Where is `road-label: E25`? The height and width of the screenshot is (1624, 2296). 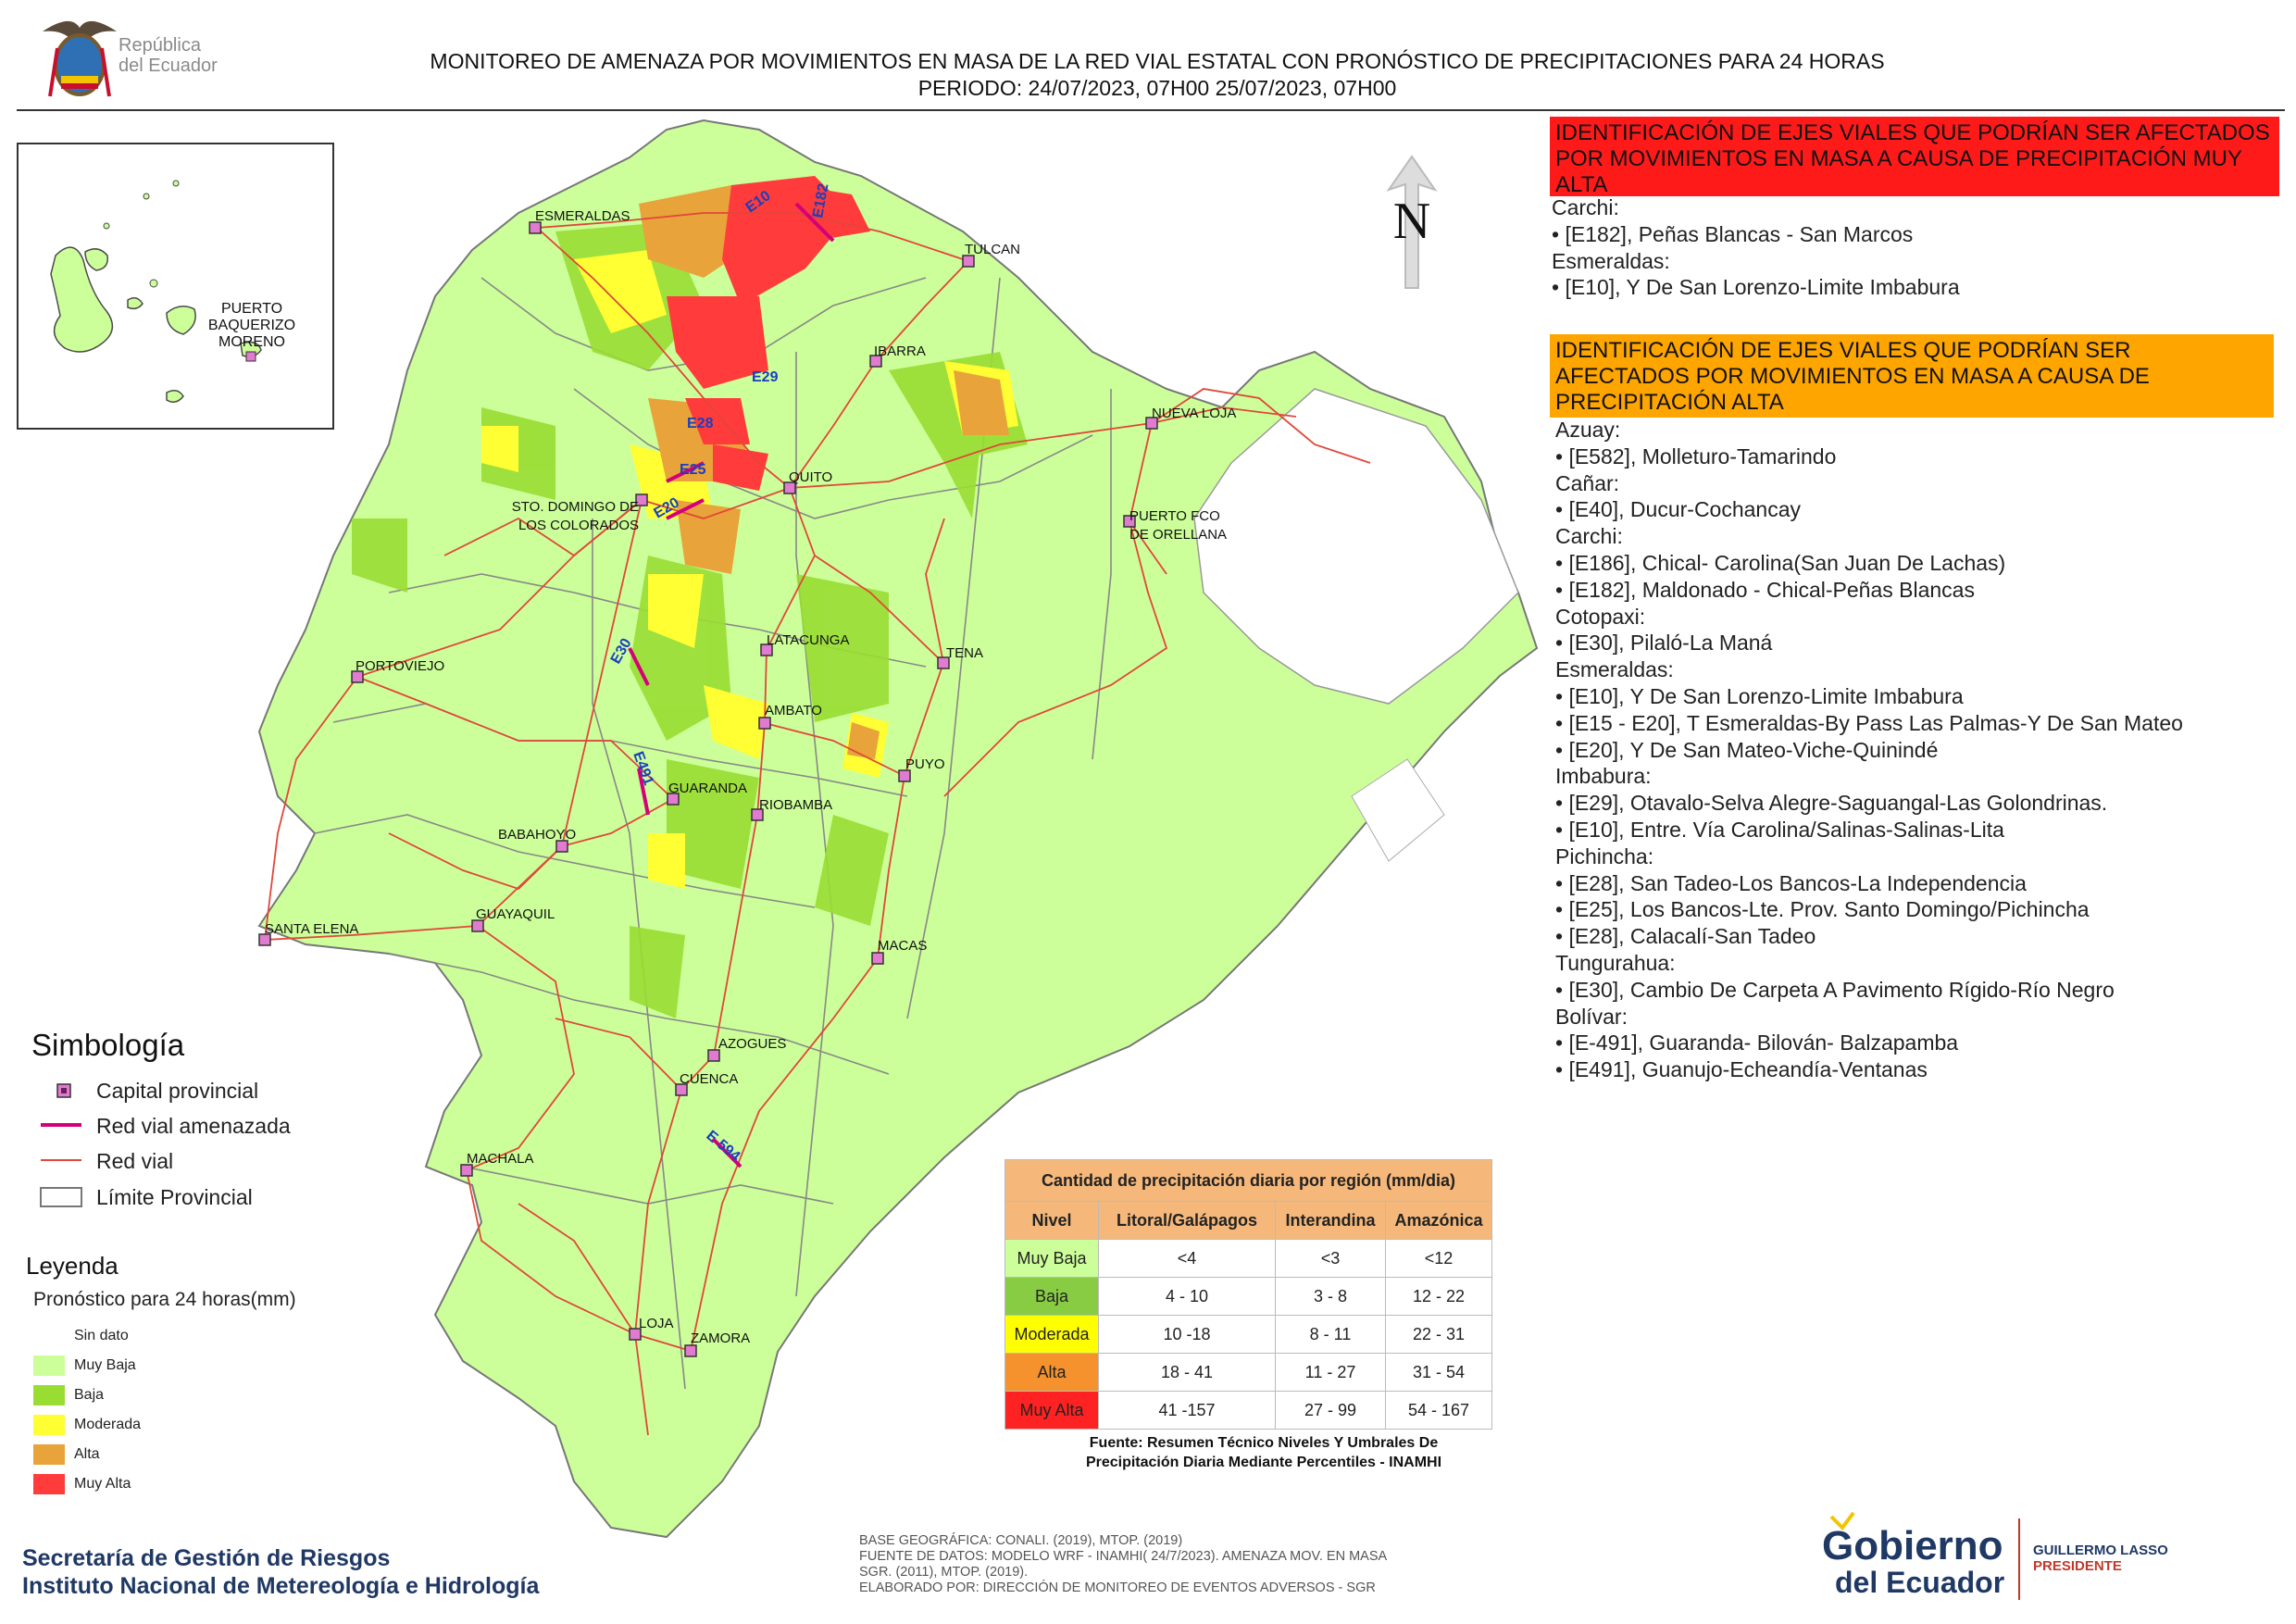 road-label: E25 is located at coordinates (693, 470).